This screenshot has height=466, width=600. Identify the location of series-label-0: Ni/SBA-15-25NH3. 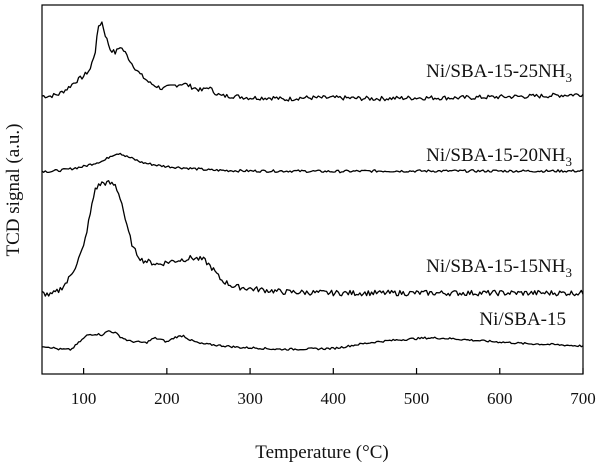
(499, 73).